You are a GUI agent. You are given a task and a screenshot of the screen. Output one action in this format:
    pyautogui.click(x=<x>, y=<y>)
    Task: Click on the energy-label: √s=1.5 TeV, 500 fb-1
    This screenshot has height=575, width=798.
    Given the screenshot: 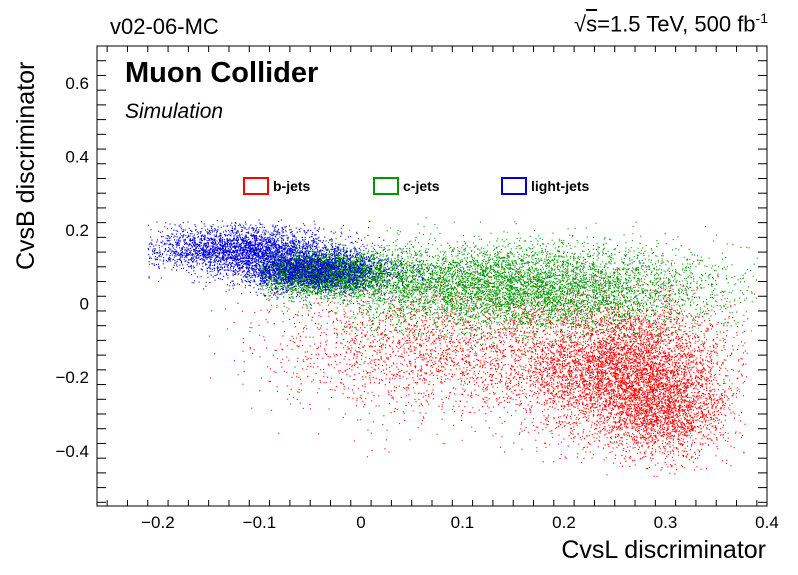 What is the action you would take?
    pyautogui.click(x=671, y=23)
    